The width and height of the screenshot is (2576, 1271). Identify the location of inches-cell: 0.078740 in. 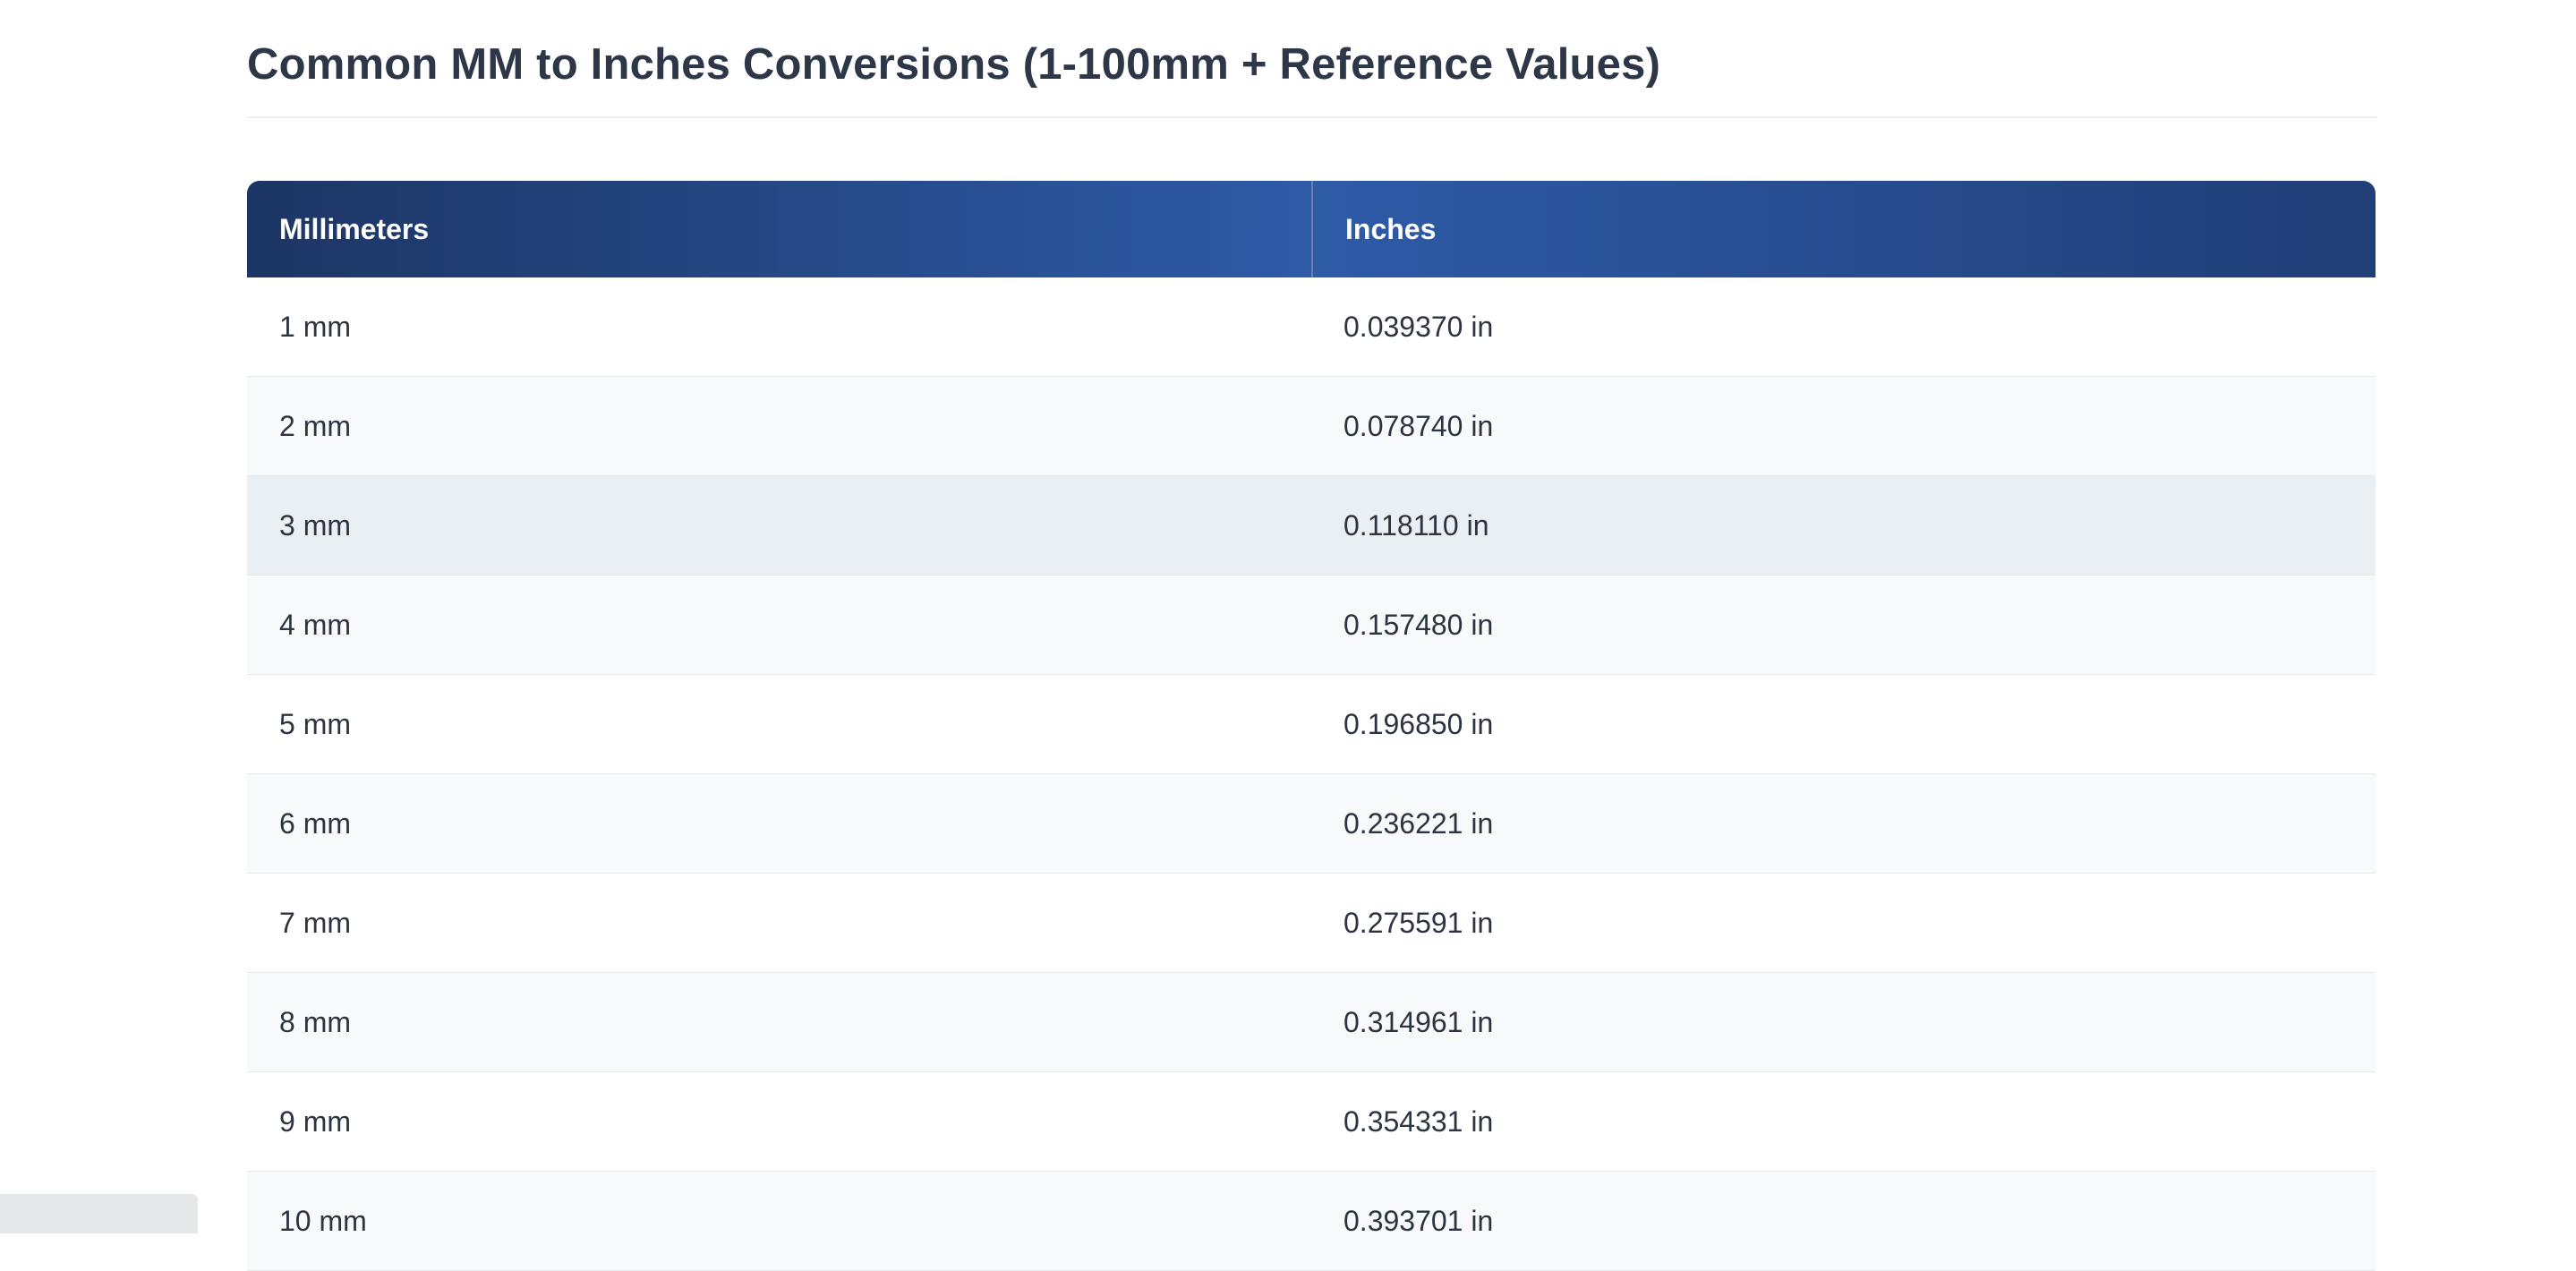
(1843, 426).